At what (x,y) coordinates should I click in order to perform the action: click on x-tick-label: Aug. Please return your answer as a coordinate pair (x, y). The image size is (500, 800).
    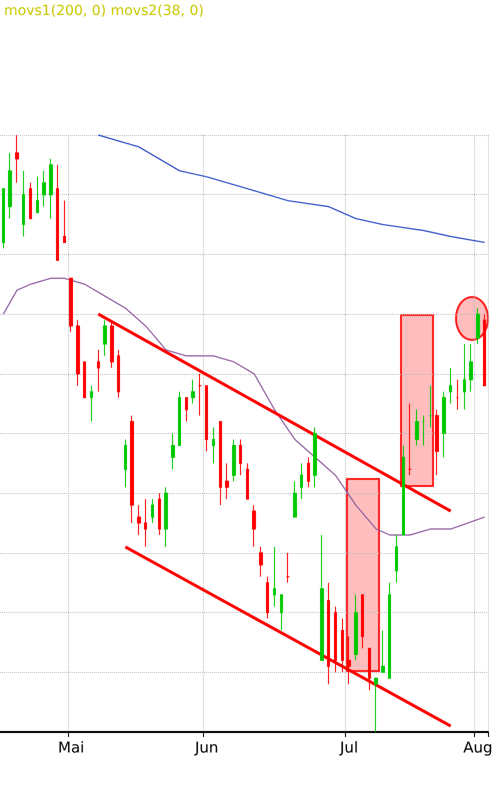
    Looking at the image, I should click on (477, 747).